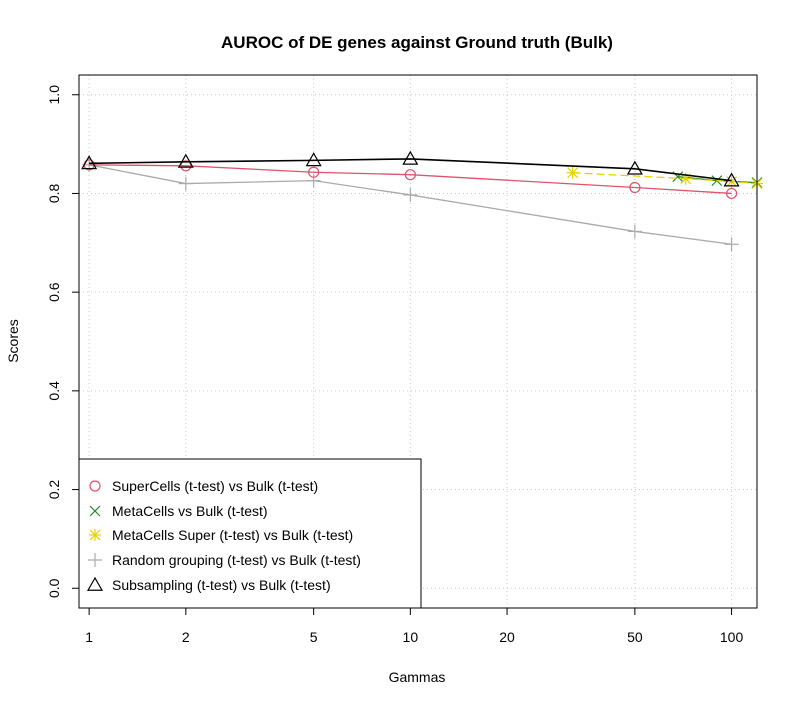 This screenshot has width=797, height=707. What do you see at coordinates (190, 511) in the screenshot?
I see `legend-label: MetaCells vs Bulk (t-test)` at bounding box center [190, 511].